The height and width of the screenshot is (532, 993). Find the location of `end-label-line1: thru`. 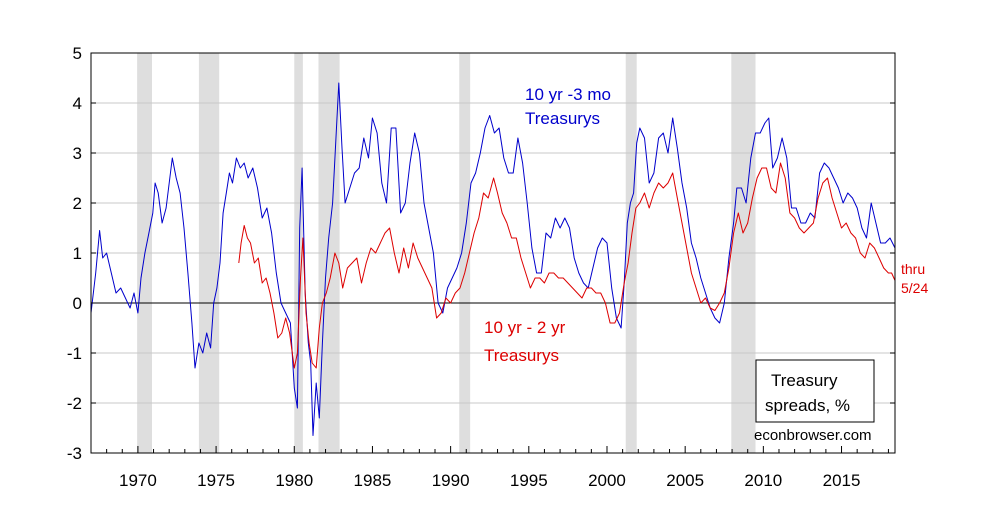

end-label-line1: thru is located at coordinates (913, 269).